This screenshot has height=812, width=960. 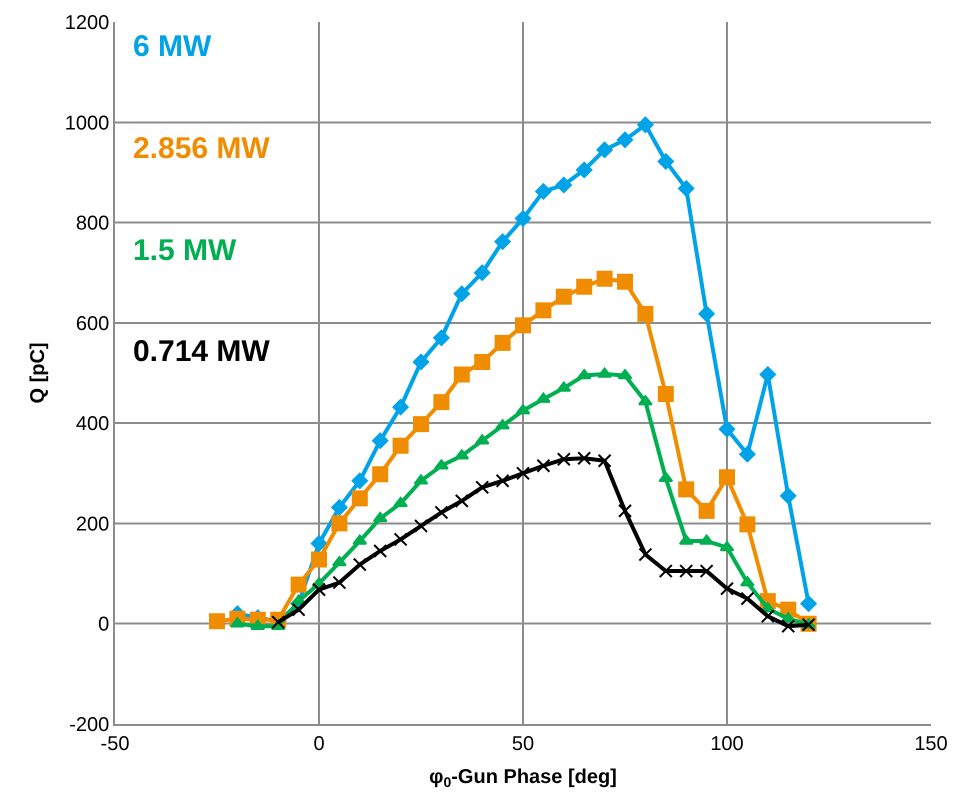 What do you see at coordinates (727, 743) in the screenshot?
I see `x-tick-label: 100` at bounding box center [727, 743].